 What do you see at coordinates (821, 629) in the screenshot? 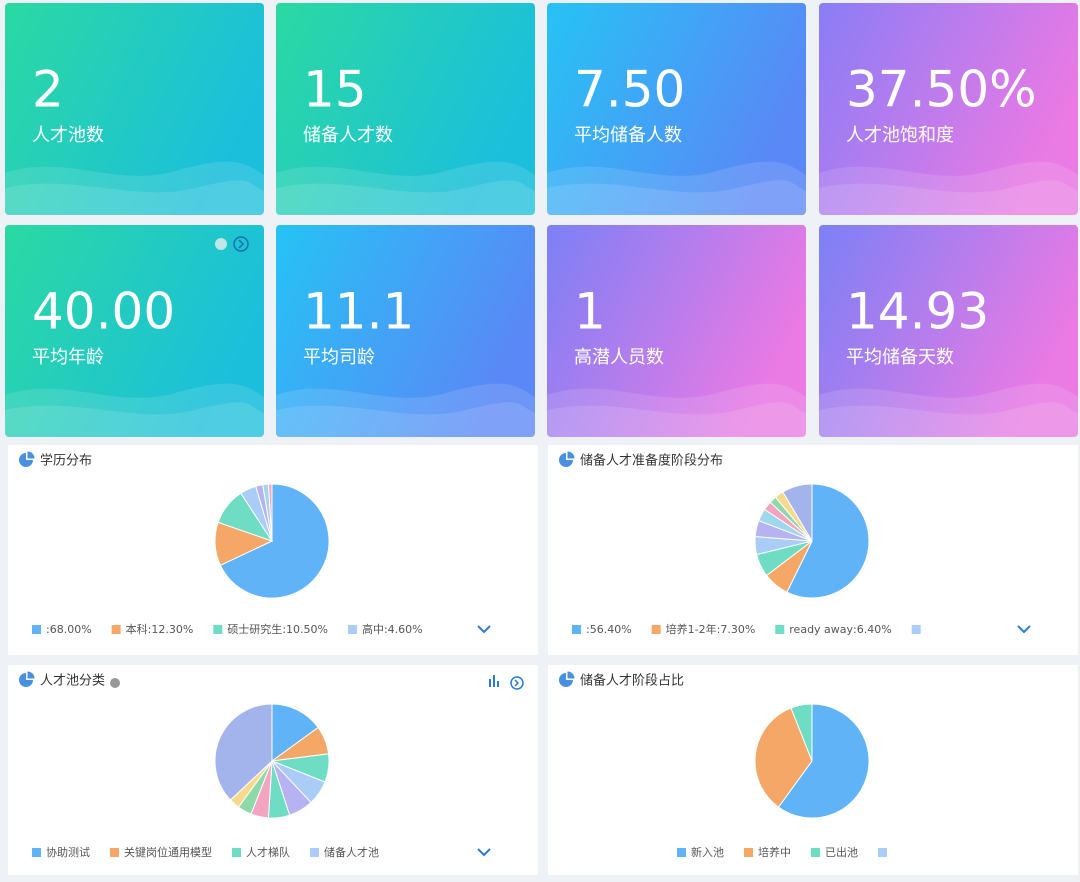
I see `legend-label: ready away` at bounding box center [821, 629].